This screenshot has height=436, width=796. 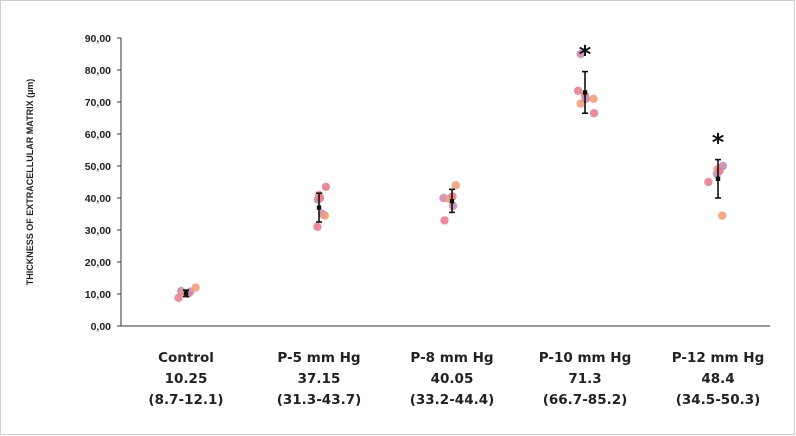 What do you see at coordinates (98, 71) in the screenshot?
I see `y-tick-label: 80,00` at bounding box center [98, 71].